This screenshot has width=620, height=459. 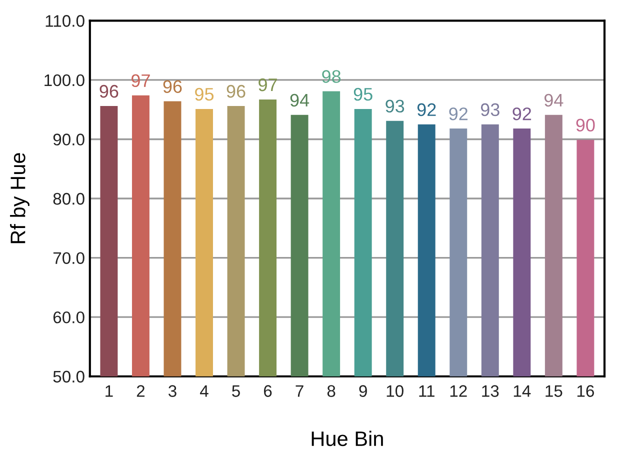 What do you see at coordinates (68, 258) in the screenshot?
I see `y-tick-label: 70.0` at bounding box center [68, 258].